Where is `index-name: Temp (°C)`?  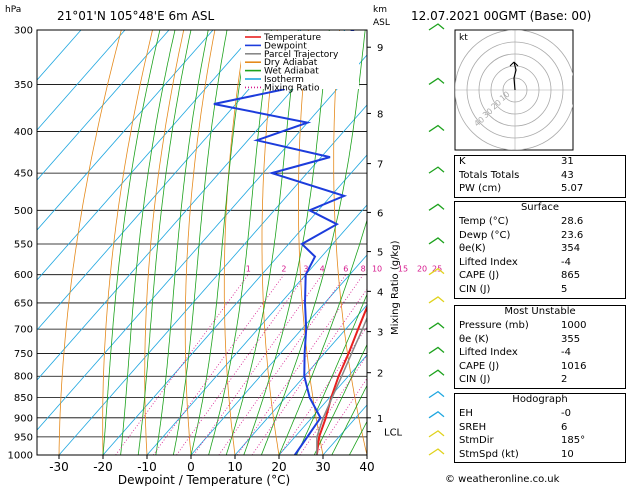 index-name: Temp (°C) is located at coordinates (484, 221).